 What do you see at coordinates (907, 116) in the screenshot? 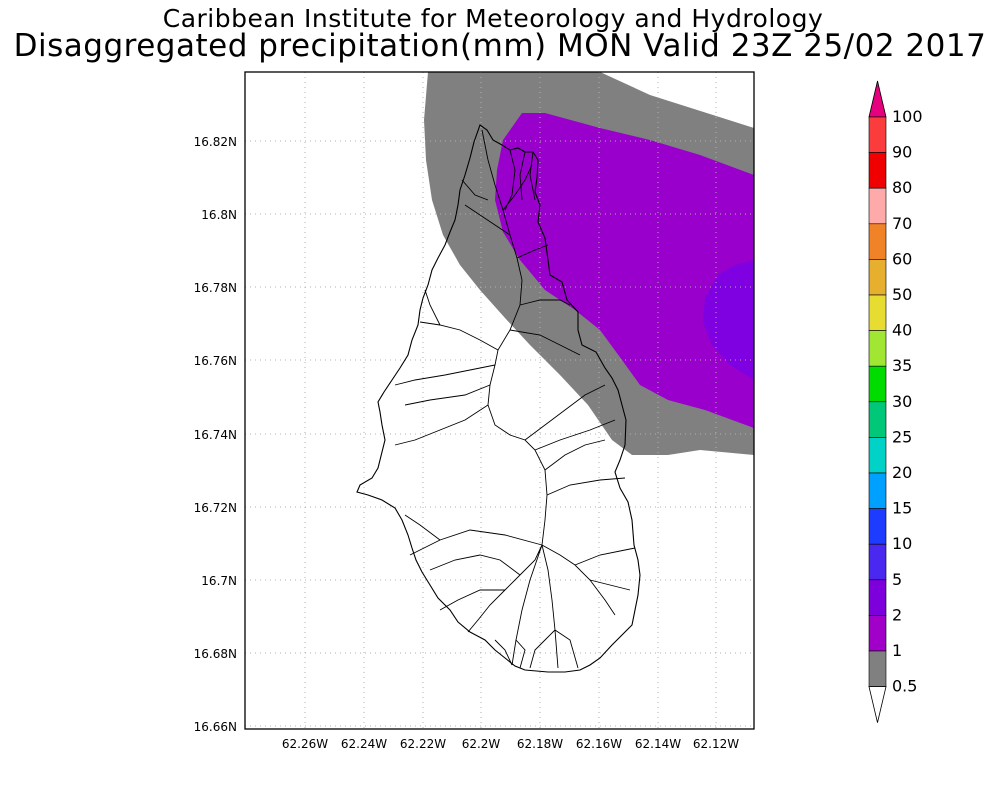
I see `colorbar-label: 100` at bounding box center [907, 116].